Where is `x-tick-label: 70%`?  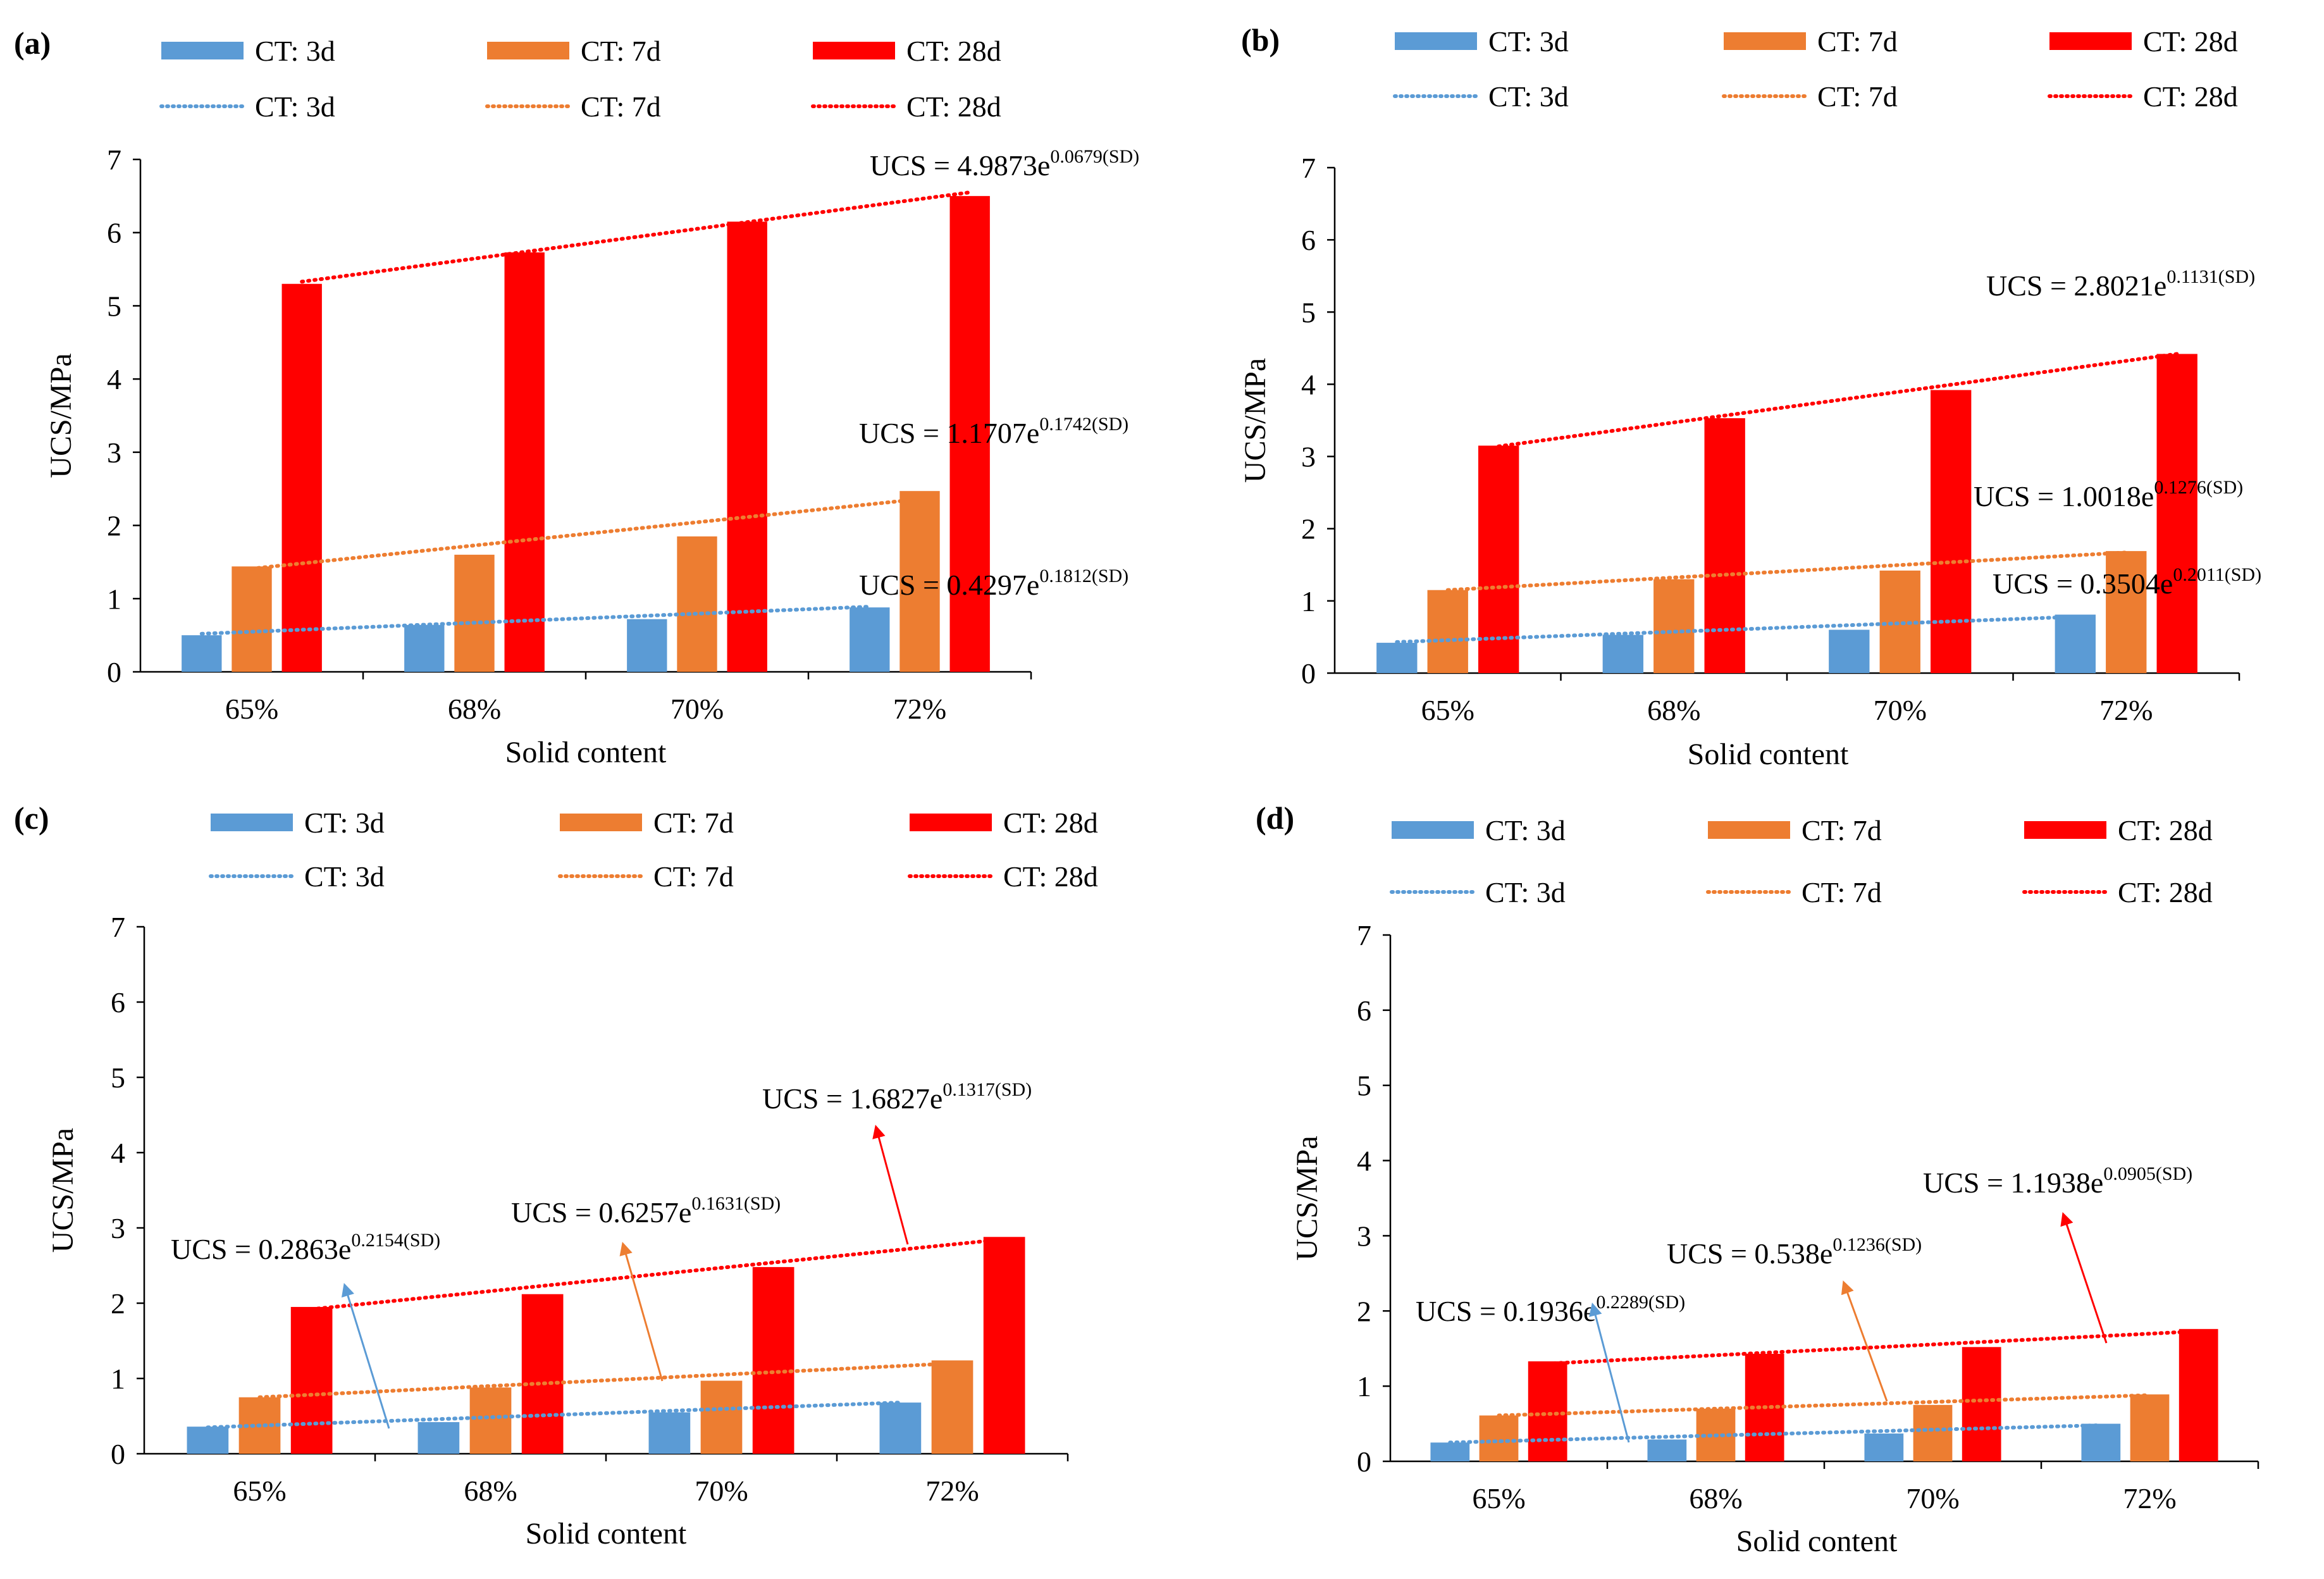
x-tick-label: 70% is located at coordinates (697, 709).